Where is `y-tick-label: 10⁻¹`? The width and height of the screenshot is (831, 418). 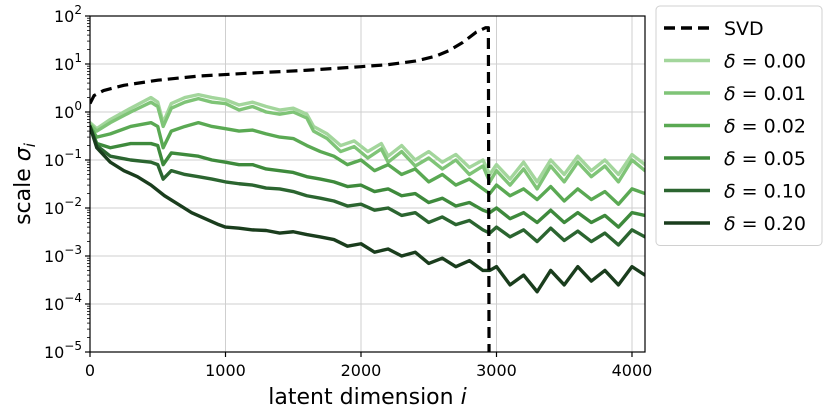 y-tick-label: 10⁻¹ is located at coordinates (63, 158).